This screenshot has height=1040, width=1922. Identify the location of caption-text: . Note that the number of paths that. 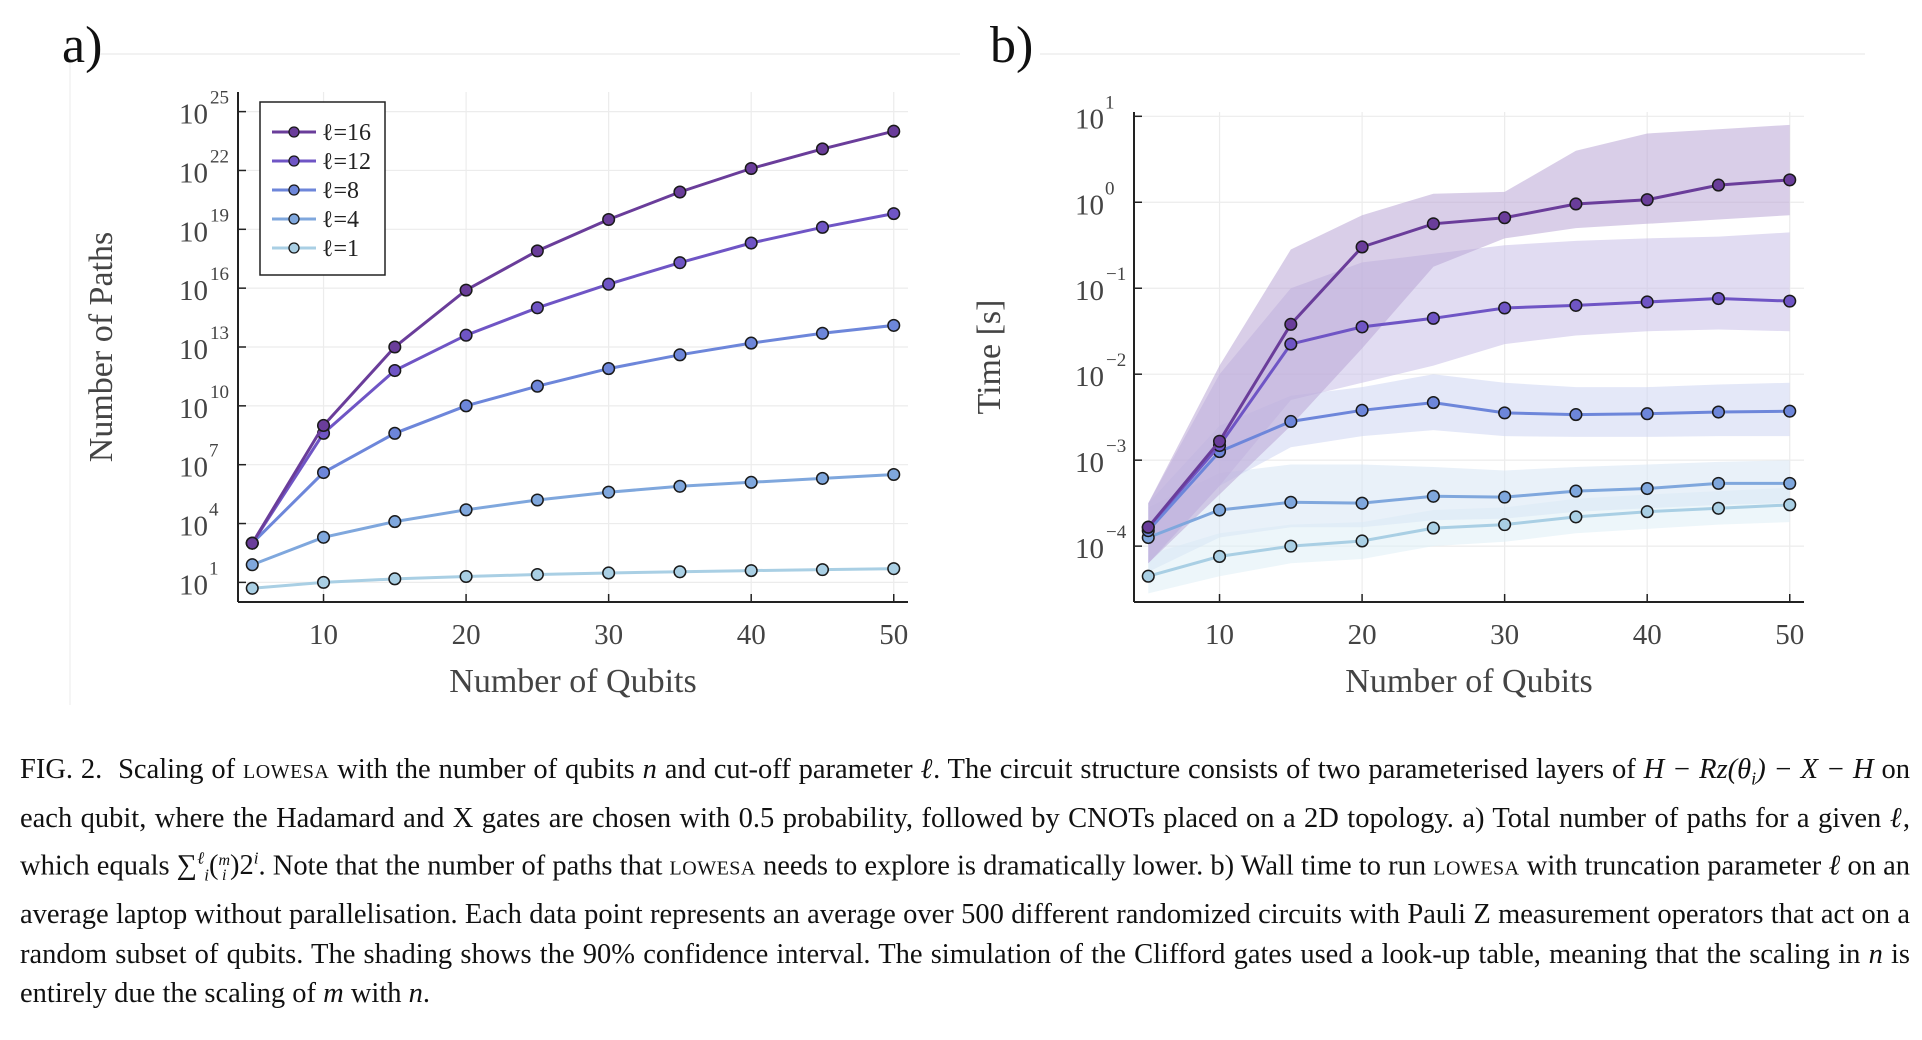
(460, 866).